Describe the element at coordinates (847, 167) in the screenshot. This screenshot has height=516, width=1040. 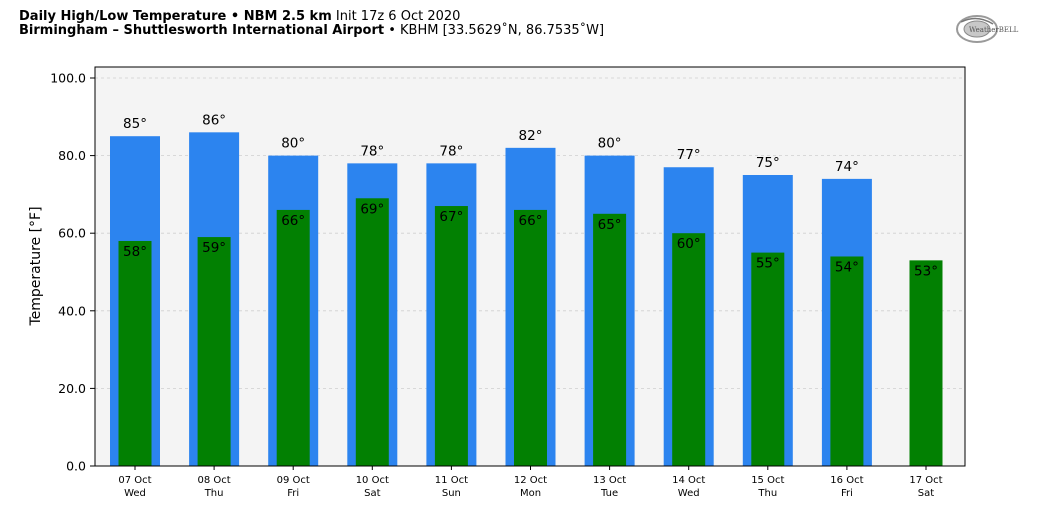
I see `data-label-high: 74°` at that location.